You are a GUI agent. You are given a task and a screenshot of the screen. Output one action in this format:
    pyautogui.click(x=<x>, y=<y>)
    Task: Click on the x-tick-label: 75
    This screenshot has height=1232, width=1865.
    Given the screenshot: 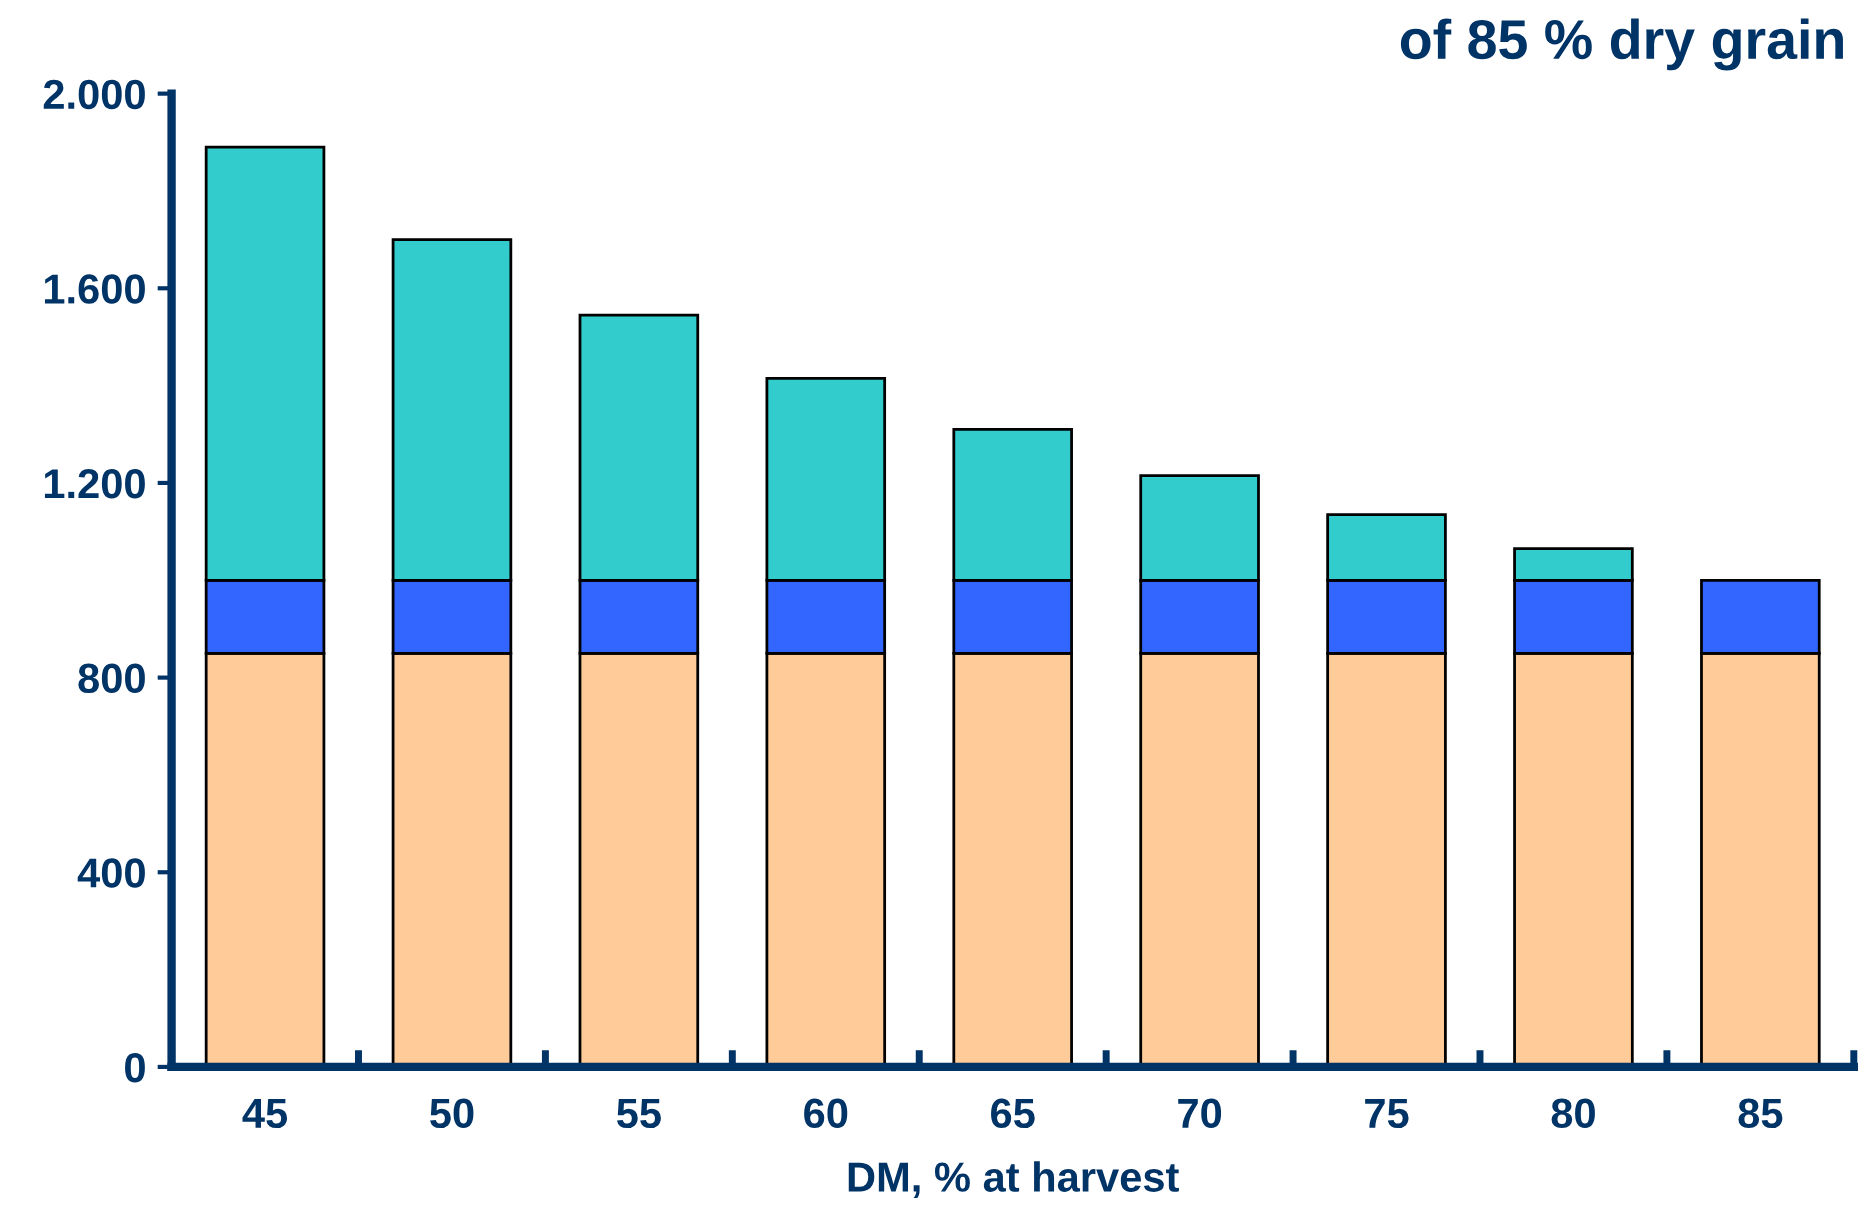 What is the action you would take?
    pyautogui.click(x=1387, y=1114)
    